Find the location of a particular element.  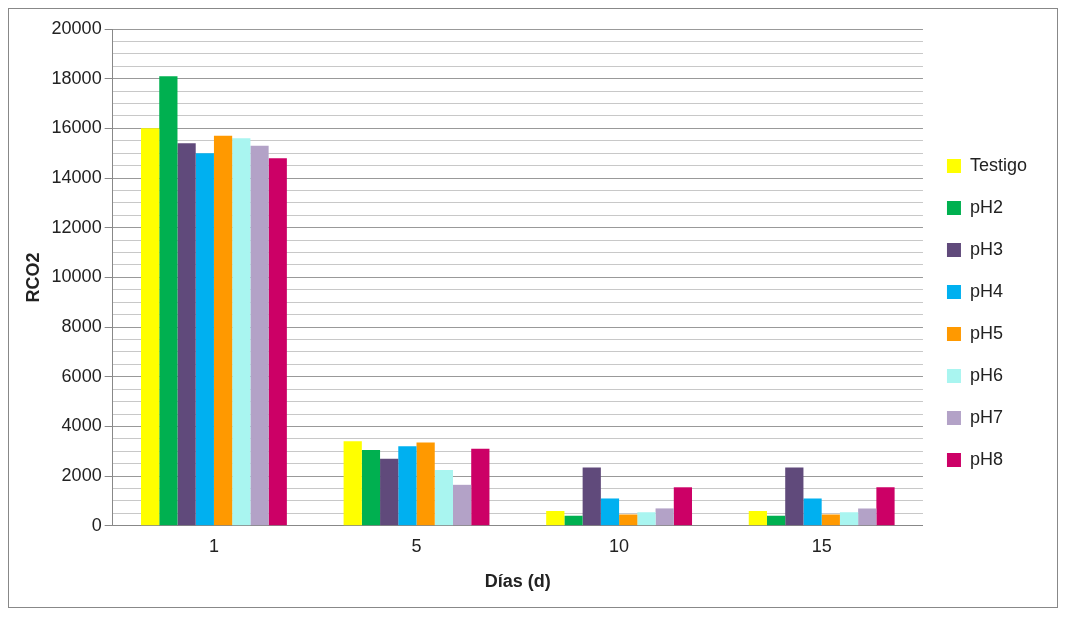

y-tick-label: 16000 is located at coordinates (76, 127).